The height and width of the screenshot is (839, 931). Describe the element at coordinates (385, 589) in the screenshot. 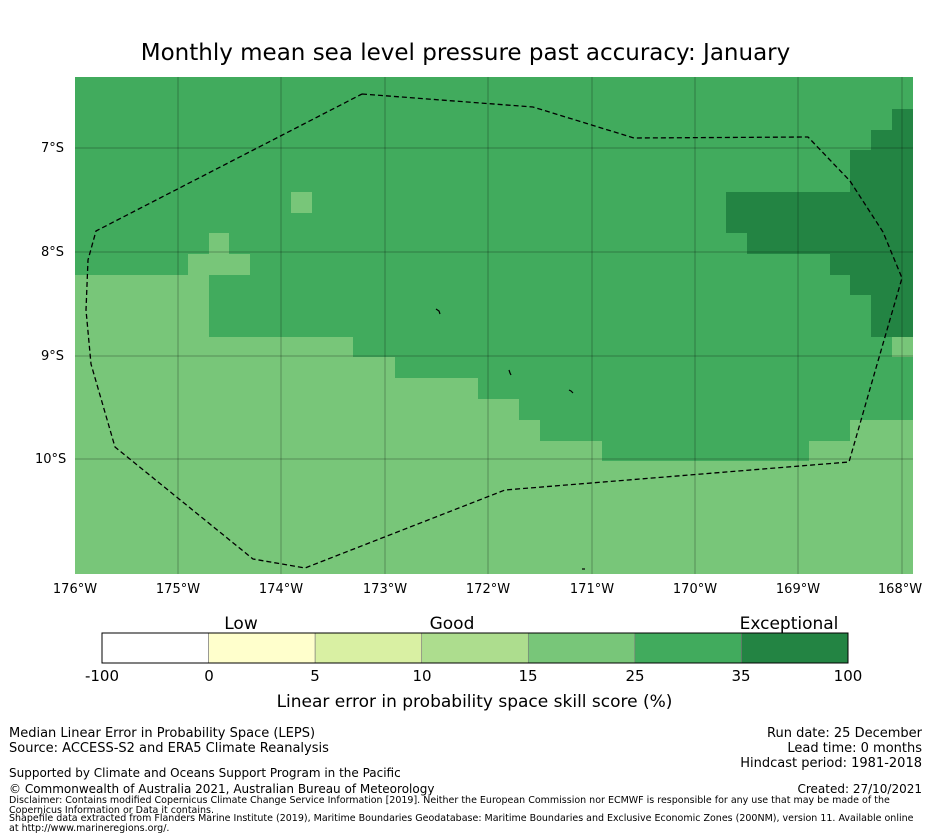

I see `lon-label: 173°W` at that location.